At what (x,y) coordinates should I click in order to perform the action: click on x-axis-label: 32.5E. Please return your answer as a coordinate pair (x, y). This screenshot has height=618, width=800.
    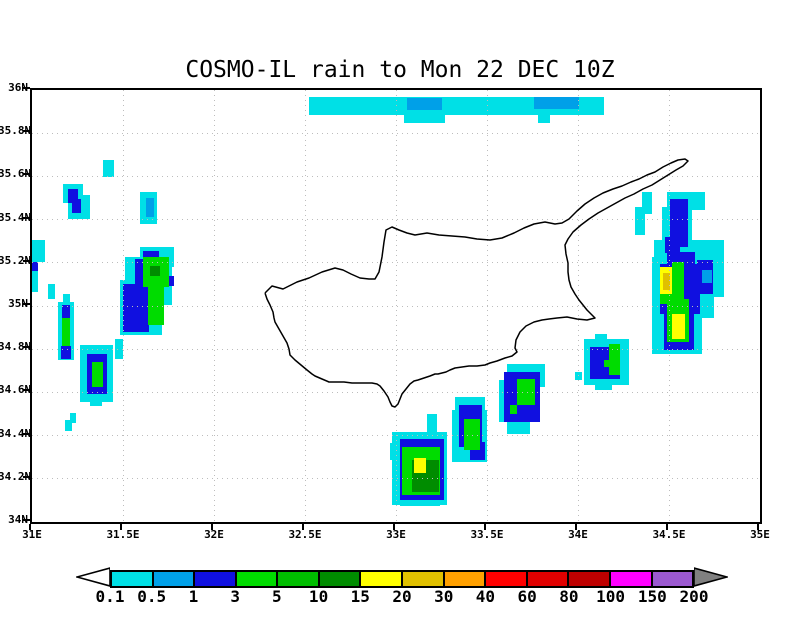
    Looking at the image, I should click on (305, 534).